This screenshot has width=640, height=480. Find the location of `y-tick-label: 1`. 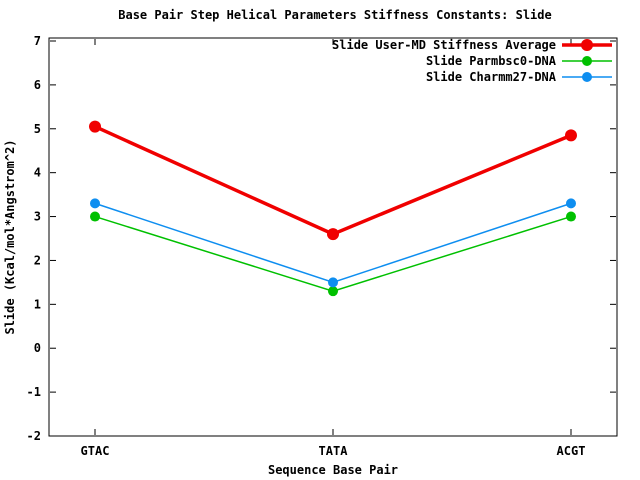

y-tick-label: 1 is located at coordinates (37, 304).